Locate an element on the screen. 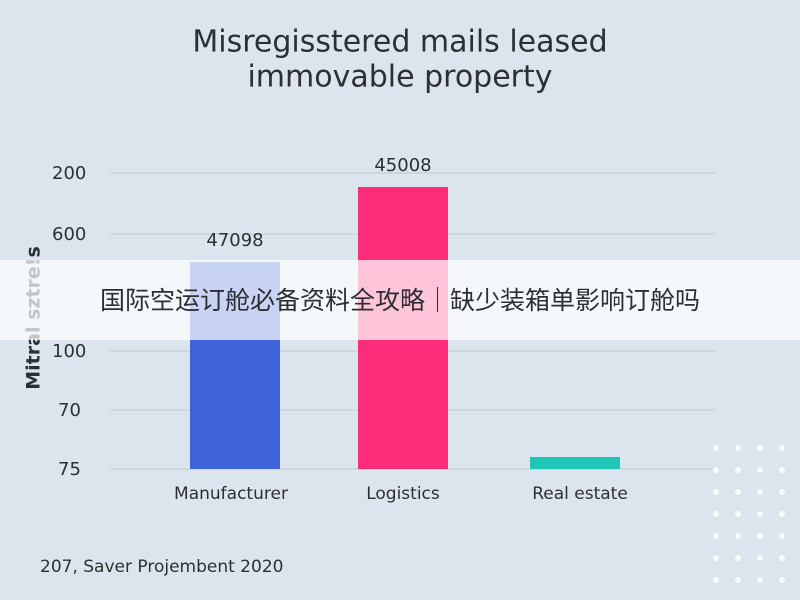  y-tick-label: 600 is located at coordinates (69, 234).